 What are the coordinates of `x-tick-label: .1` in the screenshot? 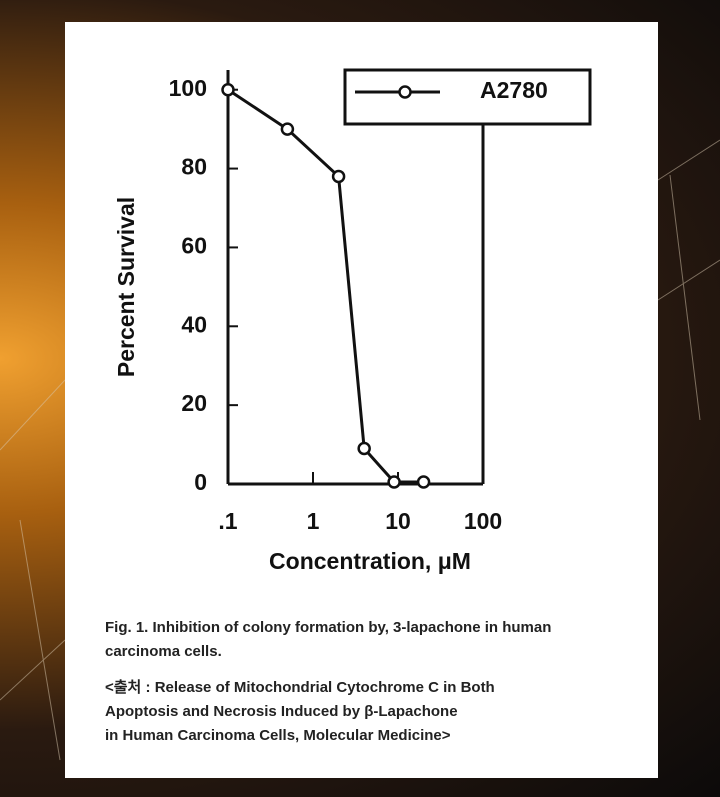 It's located at (227, 521).